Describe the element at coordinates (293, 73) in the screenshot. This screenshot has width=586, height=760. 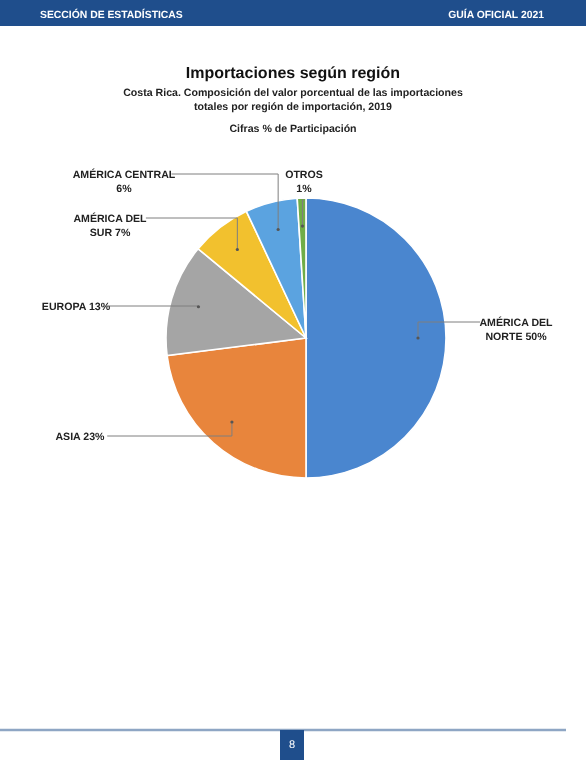
I see `chart-title: Importaciones según región` at that location.